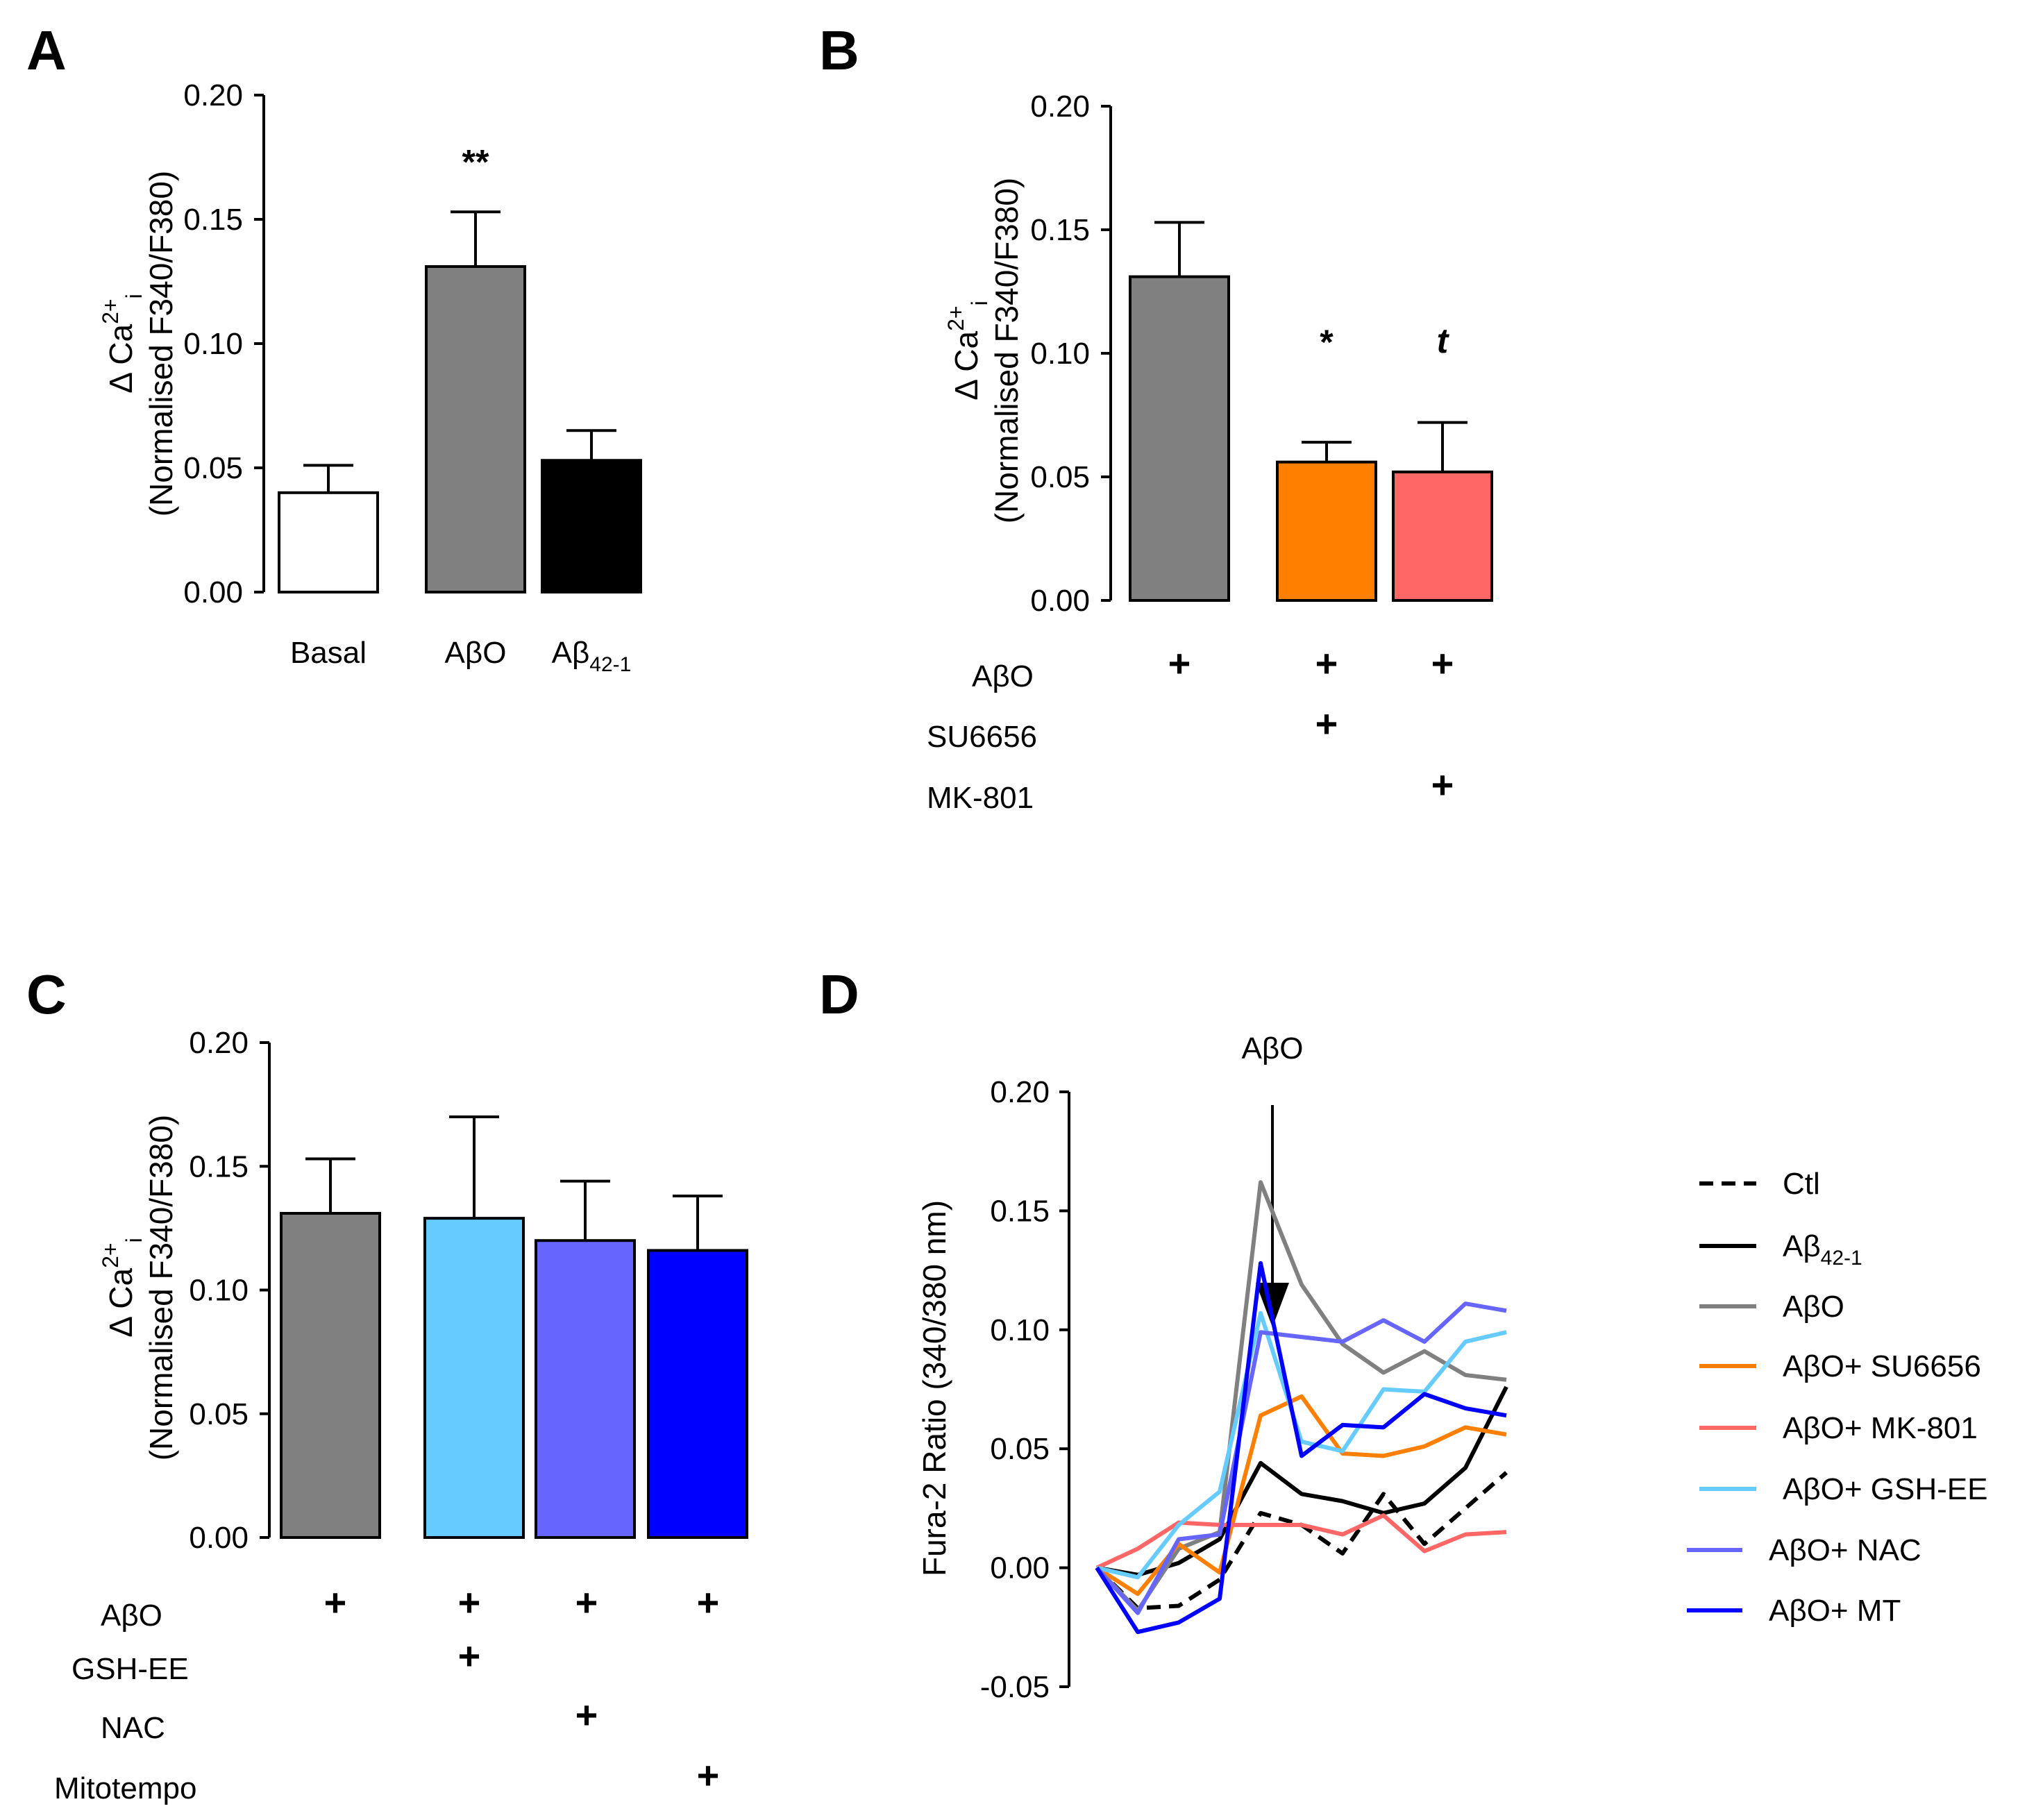 The height and width of the screenshot is (1820, 2027). Describe the element at coordinates (980, 798) in the screenshot. I see `condition-label: MK-801` at that location.